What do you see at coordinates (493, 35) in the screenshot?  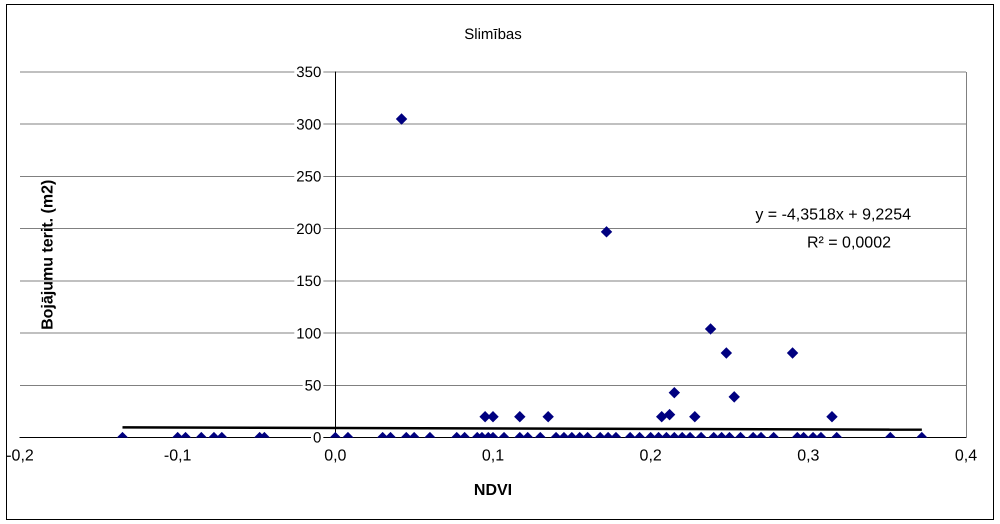 I see `chart-title: Slimības` at bounding box center [493, 35].